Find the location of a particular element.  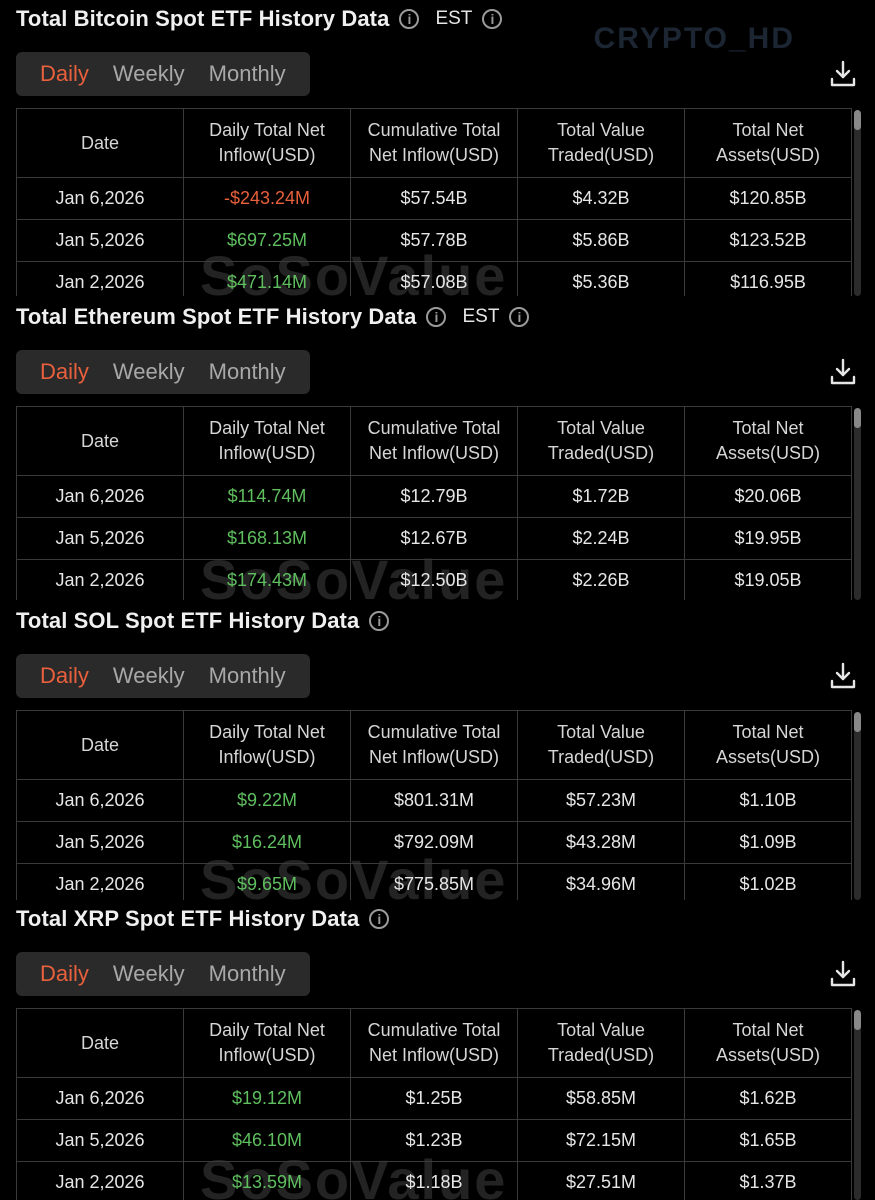

section-header: Total XRP Spot ETF History Data i is located at coordinates (203, 919).